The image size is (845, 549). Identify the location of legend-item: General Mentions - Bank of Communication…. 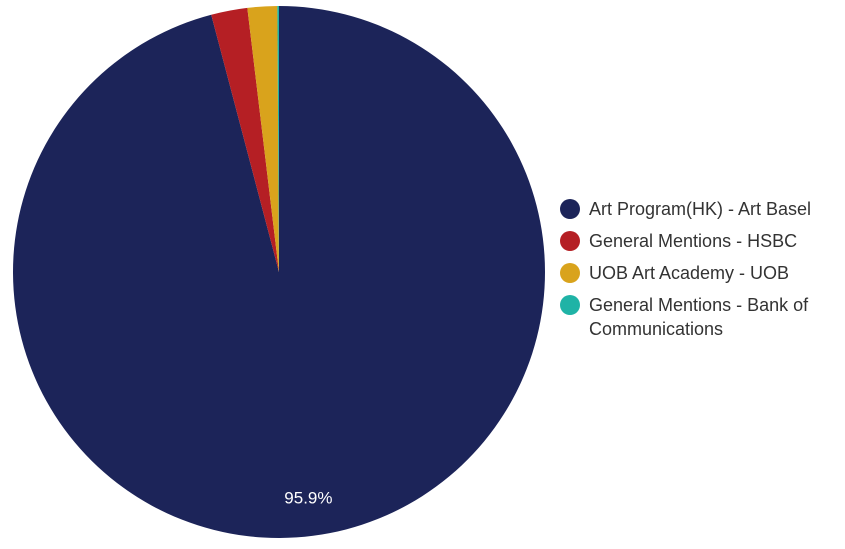
(700, 317).